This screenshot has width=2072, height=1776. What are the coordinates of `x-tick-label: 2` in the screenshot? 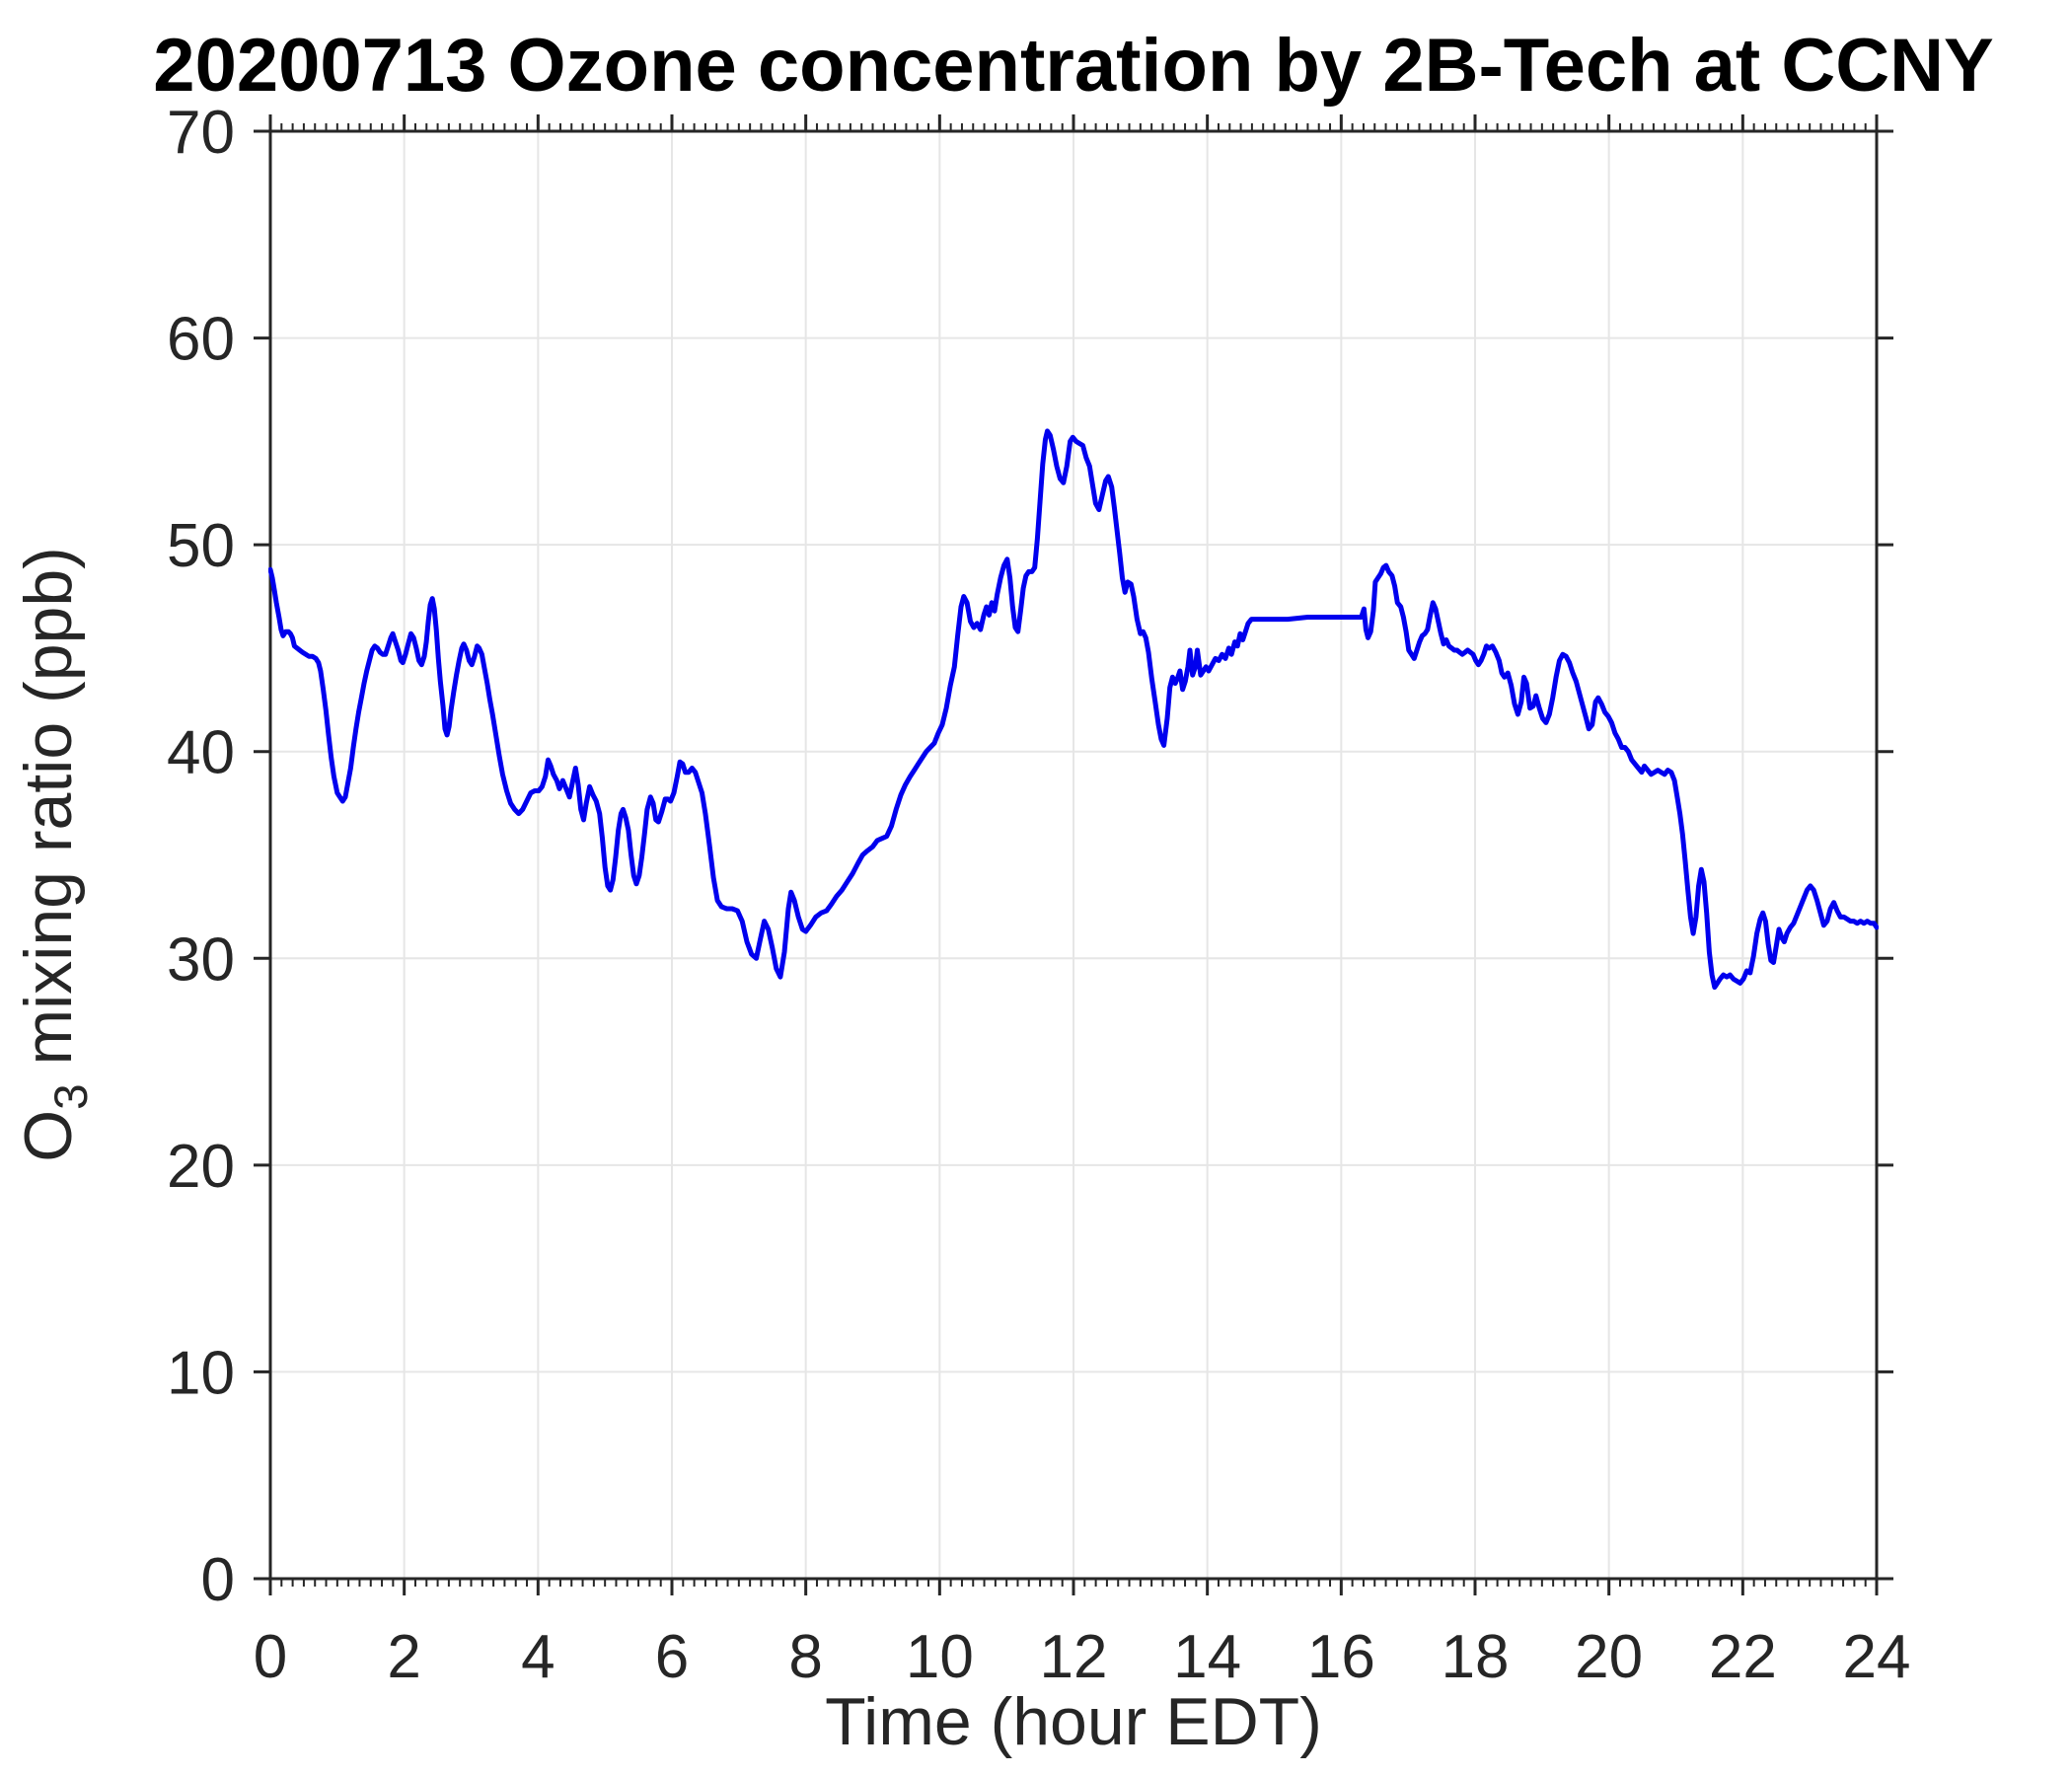 It's located at (403, 1657).